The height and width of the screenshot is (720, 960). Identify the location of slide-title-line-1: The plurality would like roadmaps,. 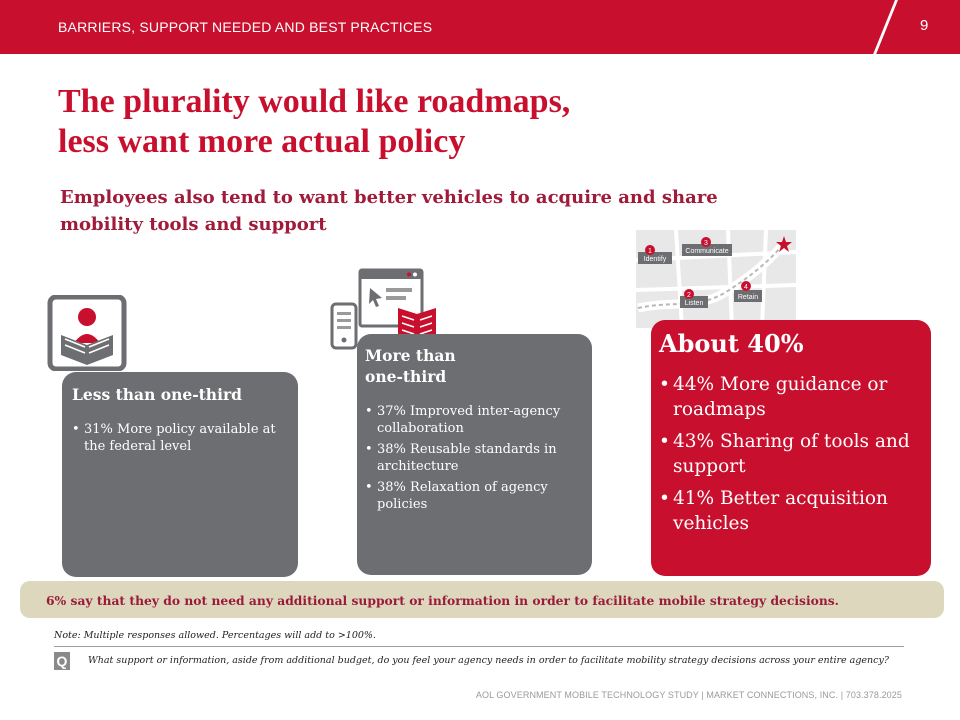
(314, 101).